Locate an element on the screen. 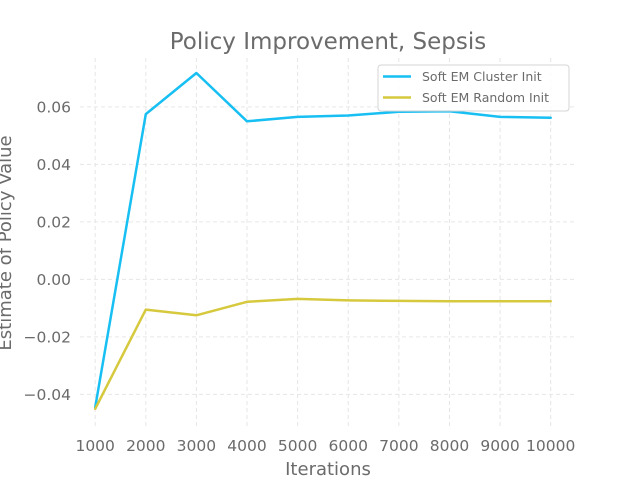 The image size is (640, 480). legend-label: Soft EM Random Init is located at coordinates (485, 97).